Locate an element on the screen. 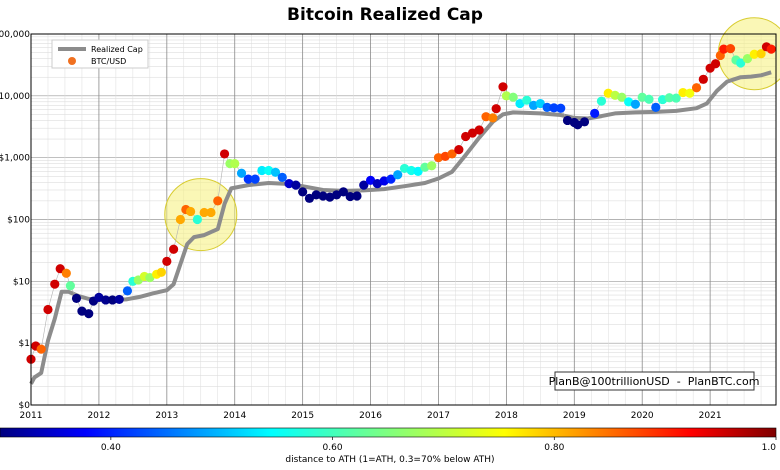 Image resolution: width=780 pixels, height=470 pixels. legend-box is located at coordinates (100, 54).